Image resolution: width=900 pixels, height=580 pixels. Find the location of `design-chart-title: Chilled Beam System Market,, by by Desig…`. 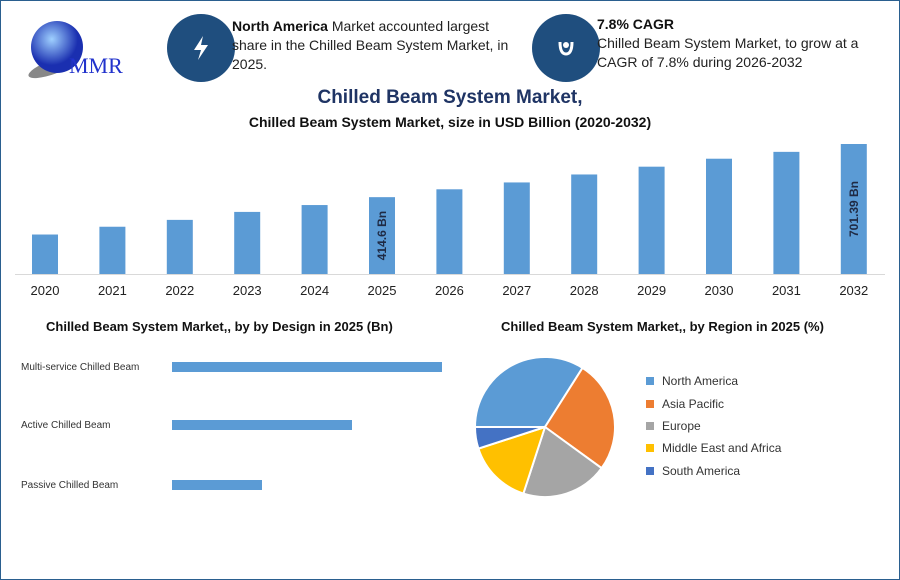

design-chart-title: Chilled Beam System Market,, by by Desig… is located at coordinates (219, 326).